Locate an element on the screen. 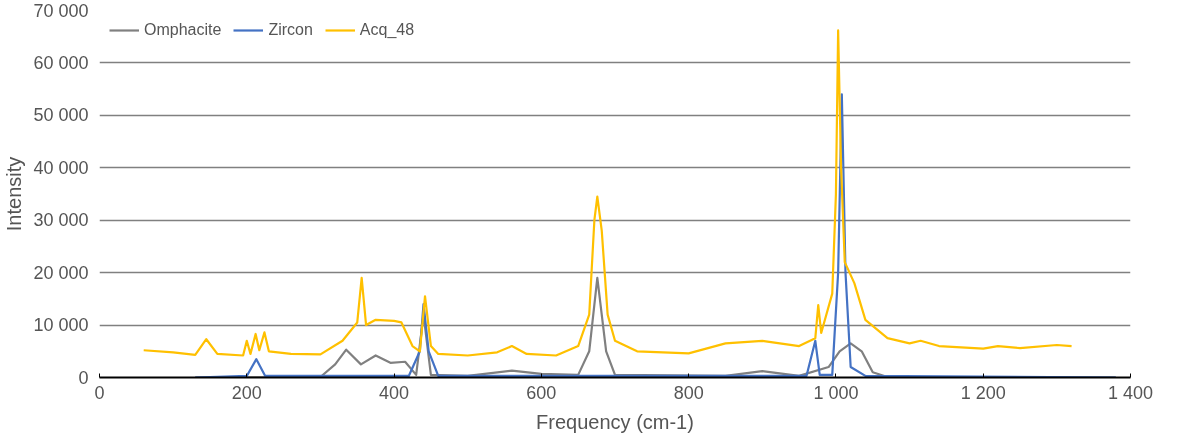 This screenshot has width=1181, height=443. x-axis-title: Frequency (cm-1) is located at coordinates (615, 421).